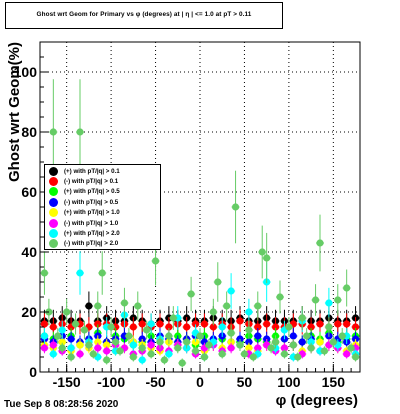  I want to click on legend-label: (-) with pT/|q| > 2.0, so click(91, 244).